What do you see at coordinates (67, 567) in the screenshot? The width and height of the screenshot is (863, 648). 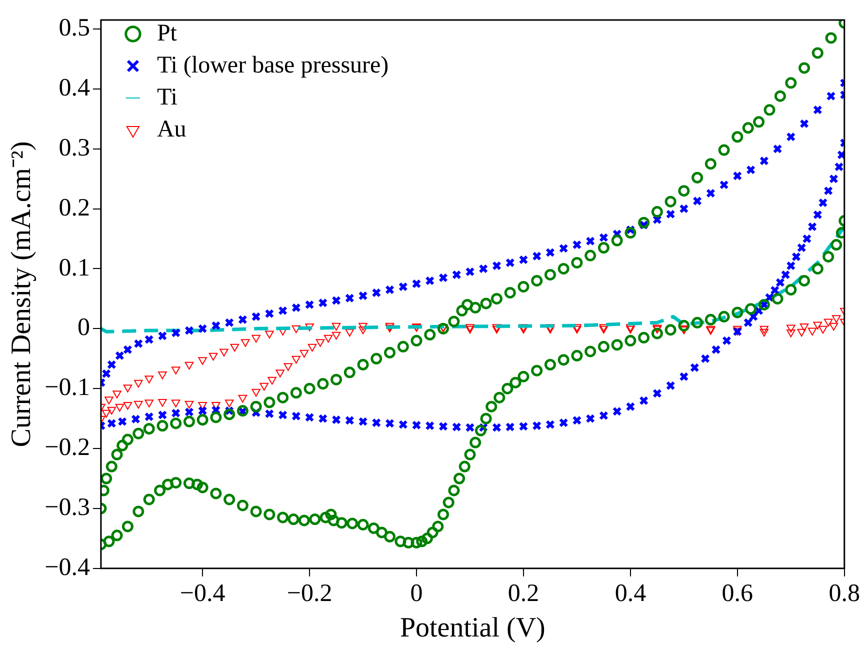 I see `y-tick-label: −0.4` at bounding box center [67, 567].